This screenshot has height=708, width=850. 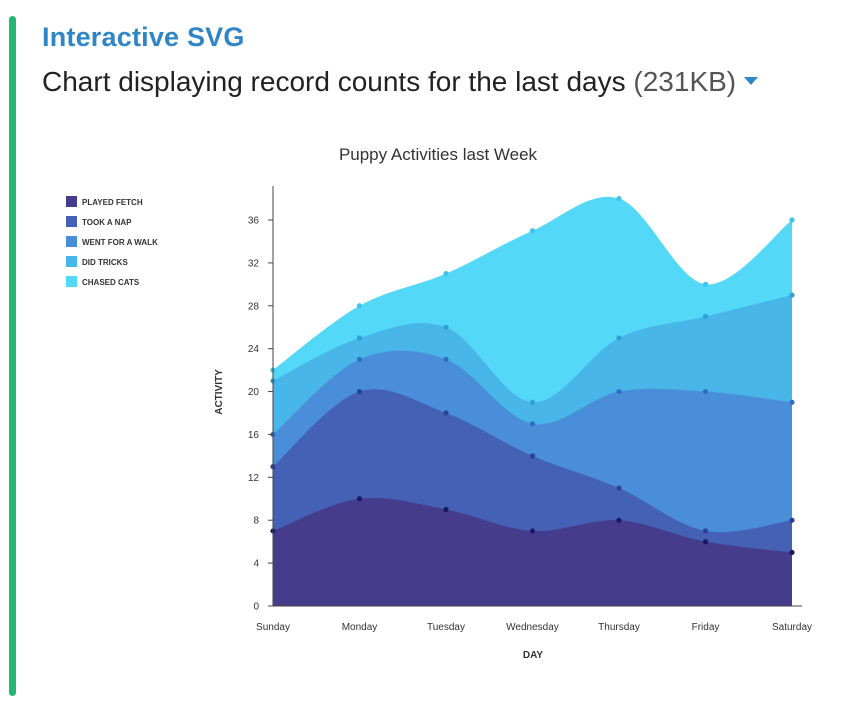 I want to click on legend-label: PLAYED FETCH, so click(x=112, y=202).